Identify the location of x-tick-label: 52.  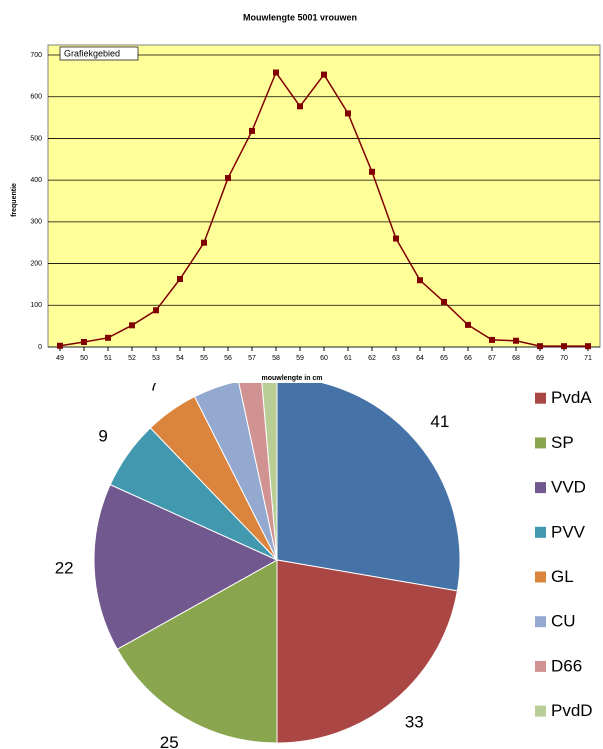
(132, 358).